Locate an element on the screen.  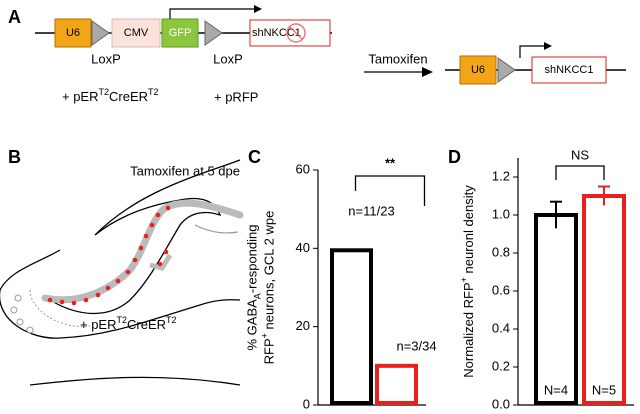
label-part: neurons, GCL 2 wpe is located at coordinates (269, 272).